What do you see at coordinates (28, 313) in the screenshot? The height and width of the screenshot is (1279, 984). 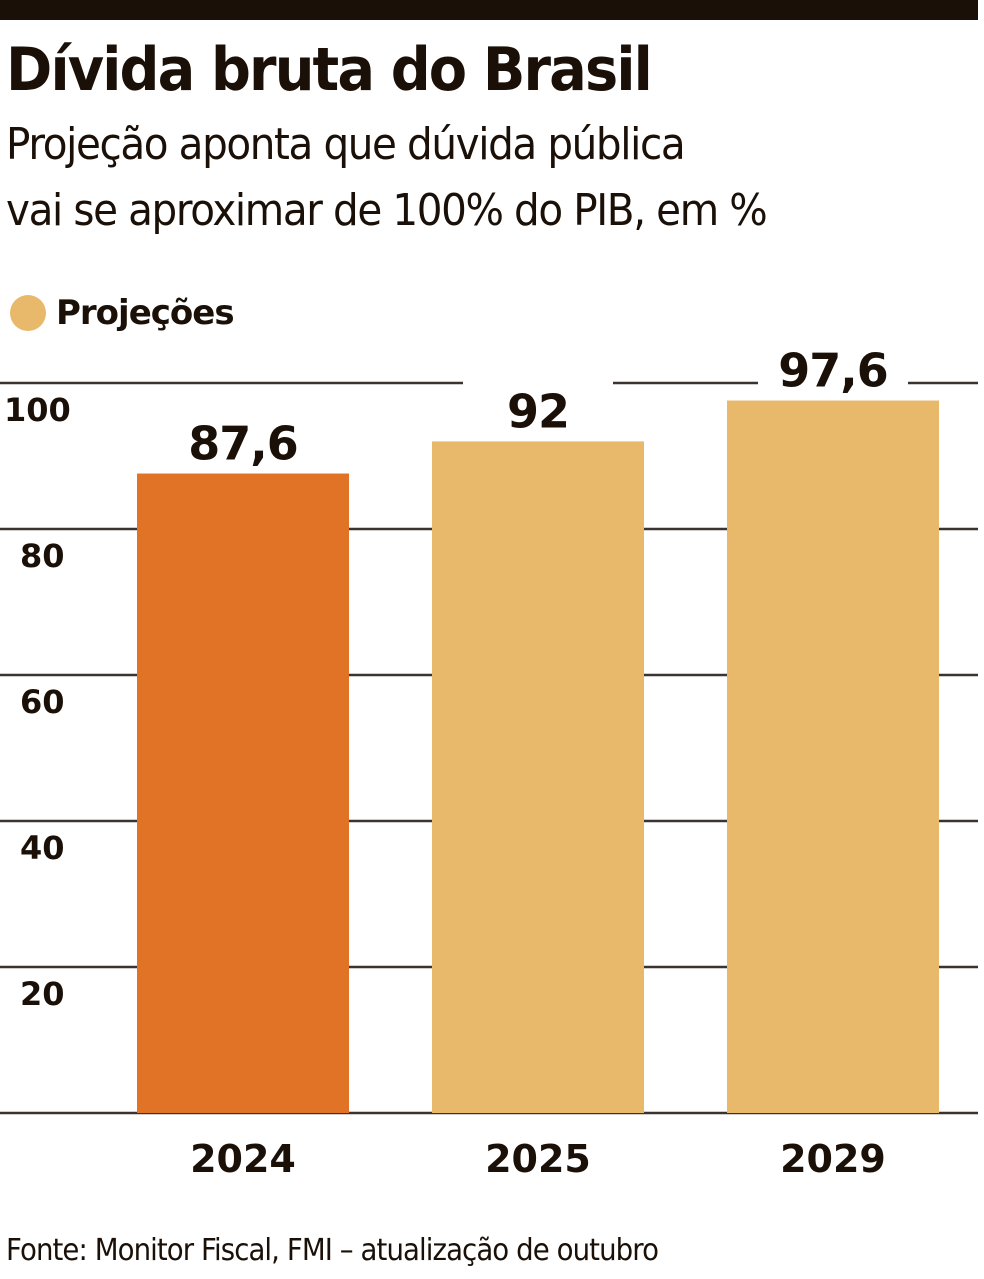 I see `legend-swatch-projections` at bounding box center [28, 313].